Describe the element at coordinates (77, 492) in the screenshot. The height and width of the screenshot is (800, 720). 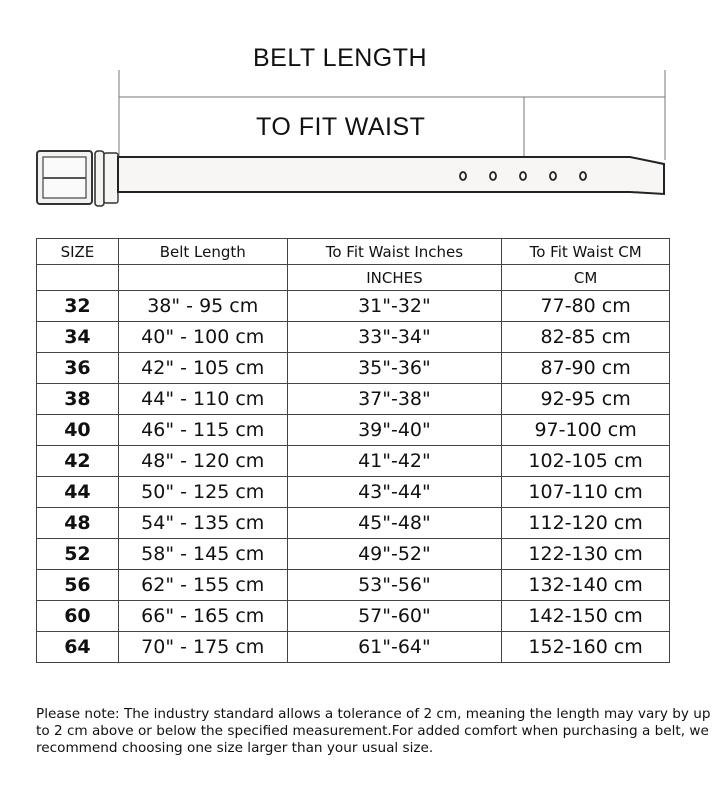
I see `size-cell: 44` at that location.